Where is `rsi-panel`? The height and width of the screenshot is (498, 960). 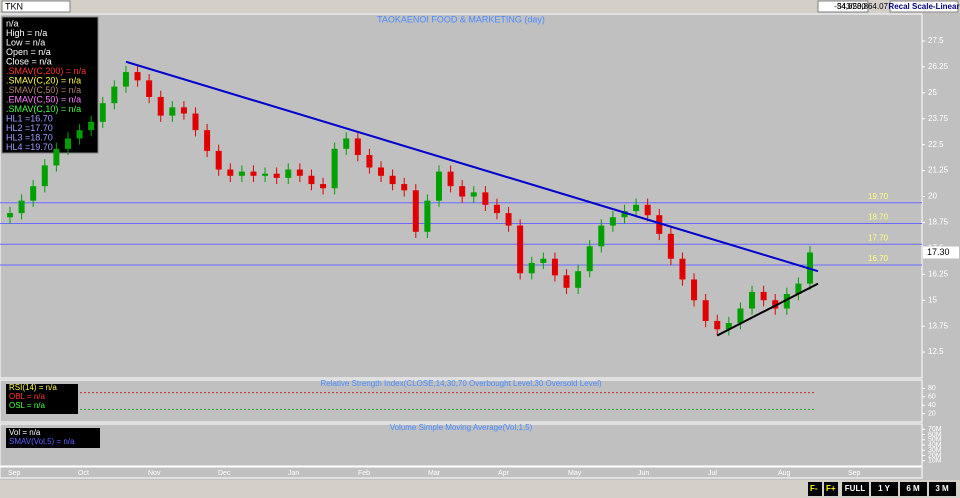
rsi-panel is located at coordinates (461, 401).